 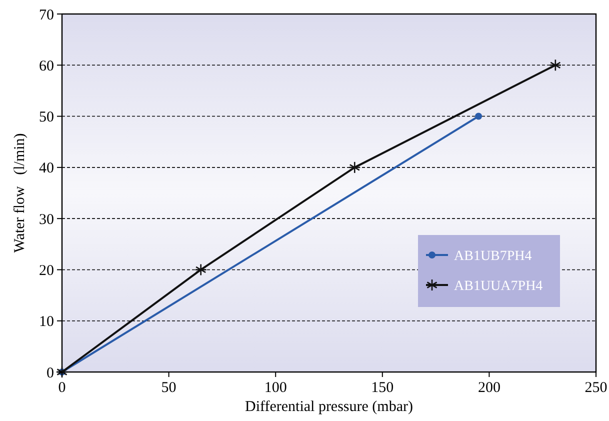 I want to click on x-tick-label: 50, so click(x=168, y=388).